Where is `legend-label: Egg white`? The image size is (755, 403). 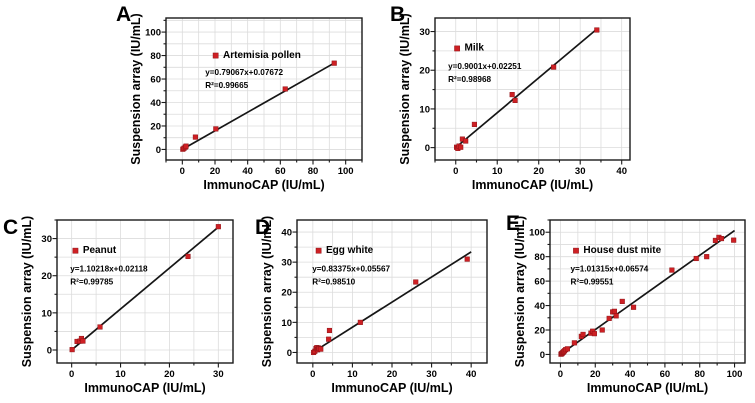 legend-label: Egg white is located at coordinates (350, 250).